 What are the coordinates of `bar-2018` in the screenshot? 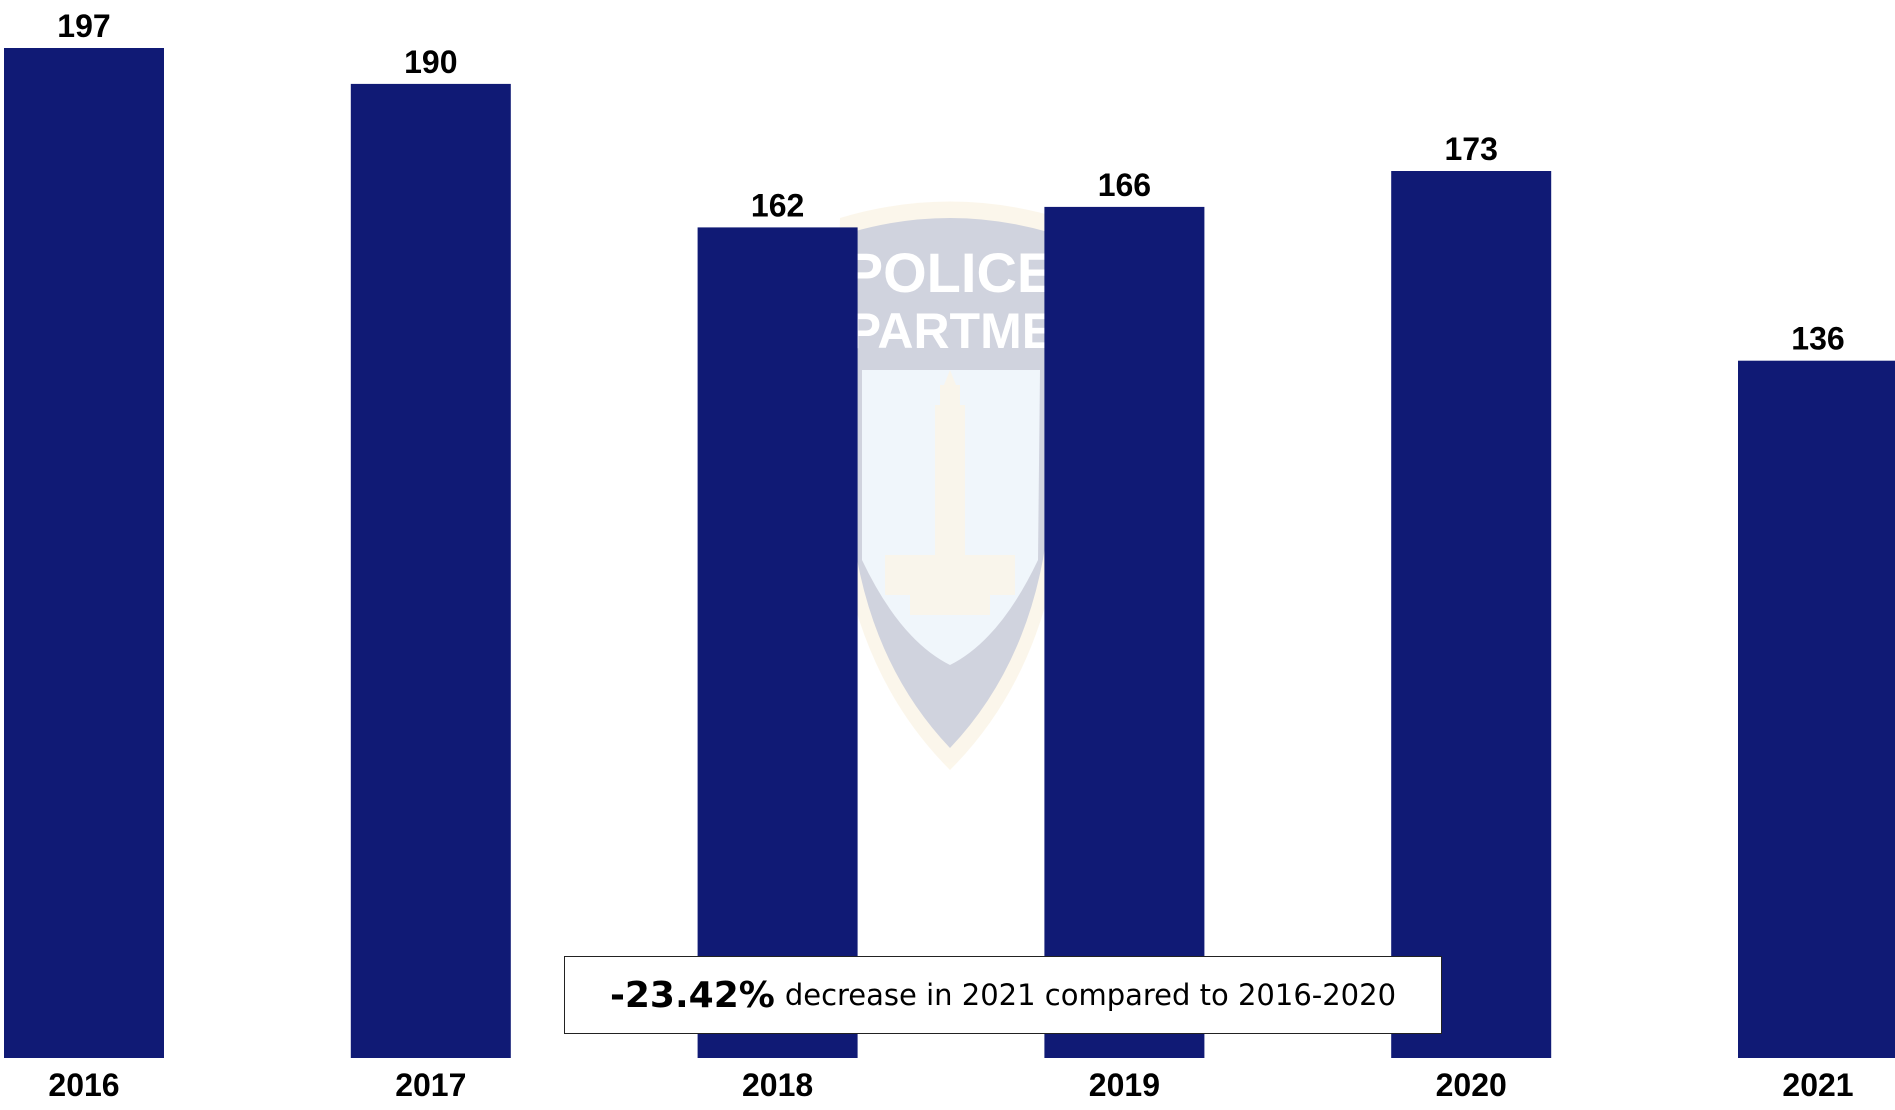 It's located at (777, 642).